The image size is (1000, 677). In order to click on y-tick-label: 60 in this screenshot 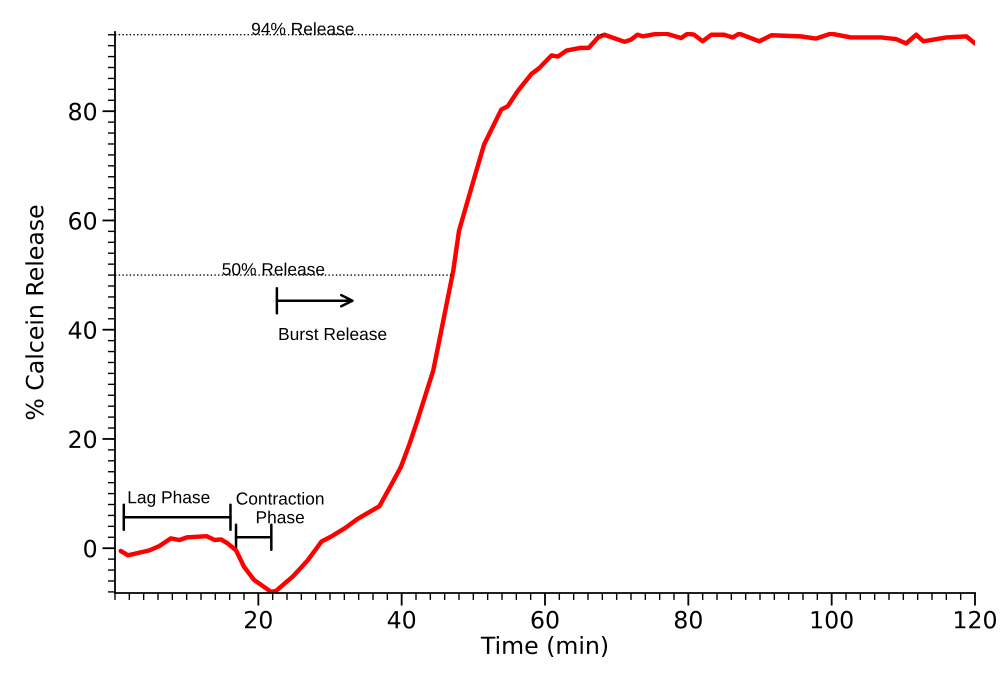, I will do `click(82, 221)`.